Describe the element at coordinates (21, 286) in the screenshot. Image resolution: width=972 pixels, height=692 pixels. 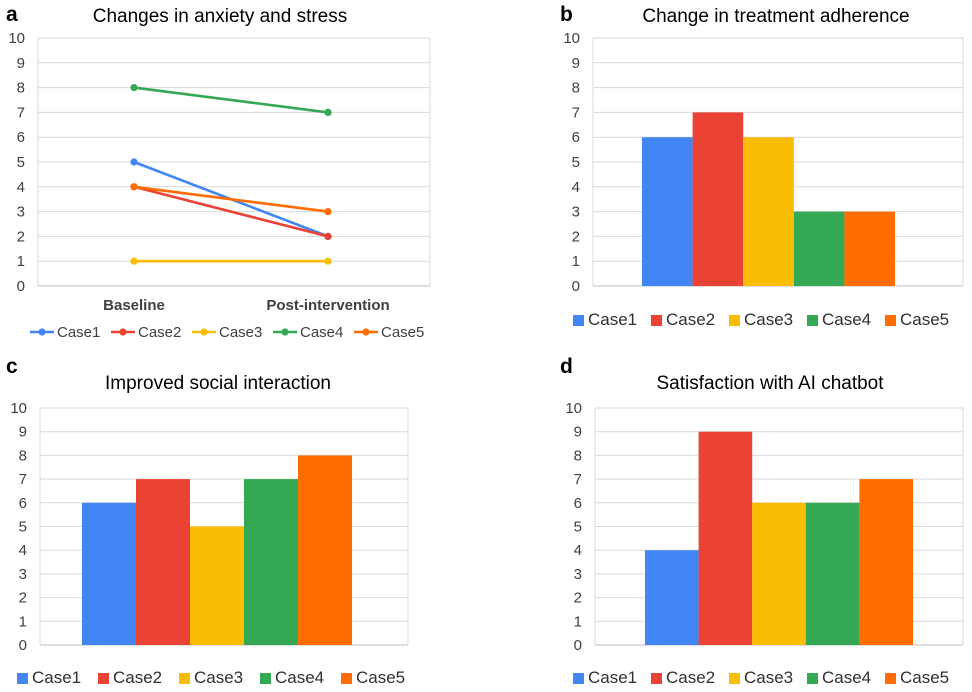
I see `a-ytick-label-0: 0` at that location.